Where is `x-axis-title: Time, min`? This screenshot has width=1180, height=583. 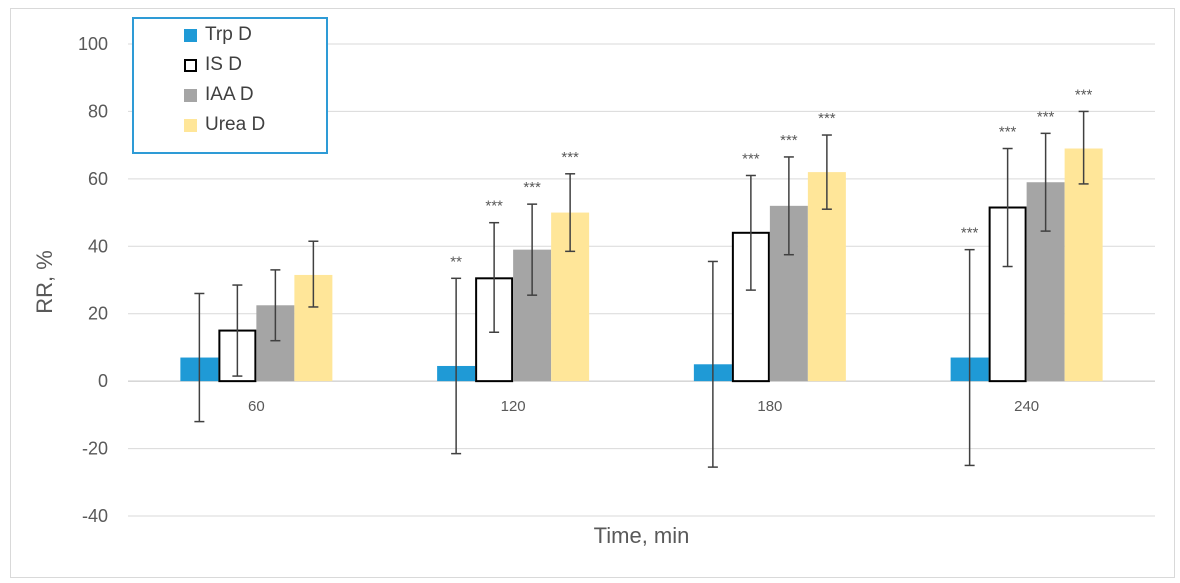 x-axis-title: Time, min is located at coordinates (642, 535).